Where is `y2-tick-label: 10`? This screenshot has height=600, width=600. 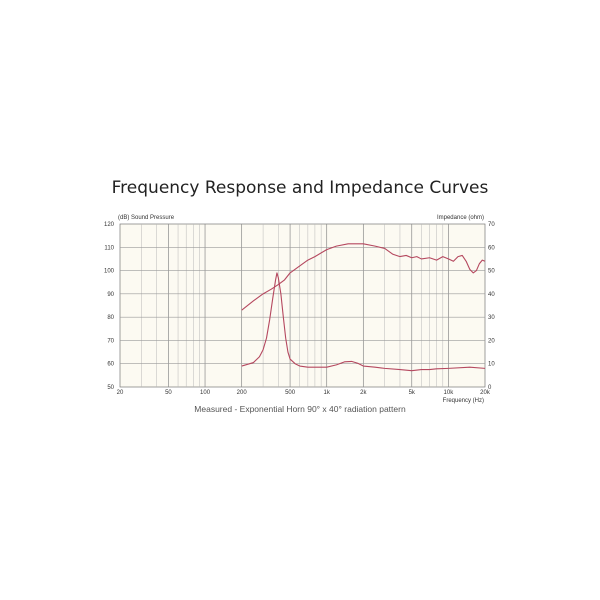 y2-tick-label: 10 is located at coordinates (491, 365).